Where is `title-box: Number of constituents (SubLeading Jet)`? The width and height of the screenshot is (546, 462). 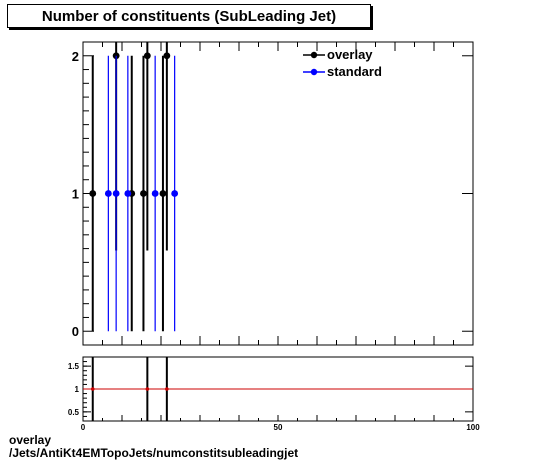
title-box: Number of constituents (SubLeading Jet) is located at coordinates (189, 16).